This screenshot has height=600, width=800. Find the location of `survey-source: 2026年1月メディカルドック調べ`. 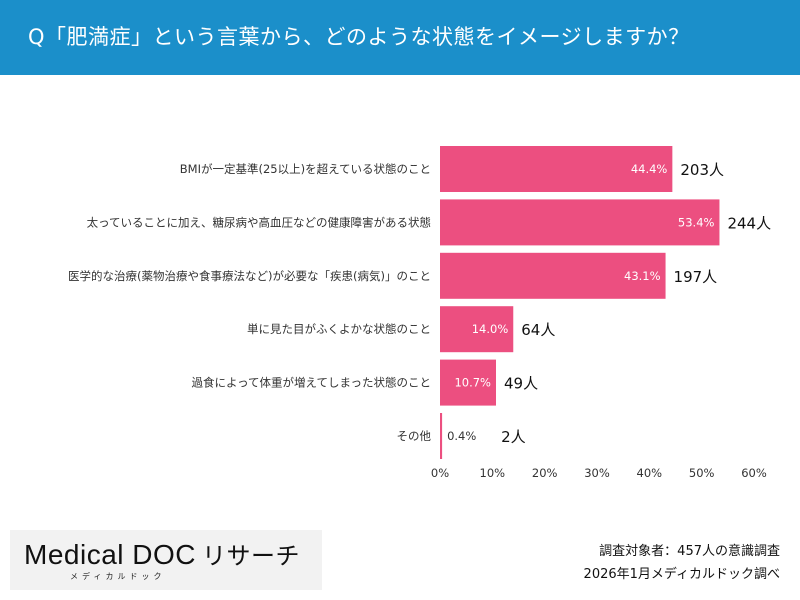

survey-source: 2026年1月メディカルドック調べ is located at coordinates (681, 574).